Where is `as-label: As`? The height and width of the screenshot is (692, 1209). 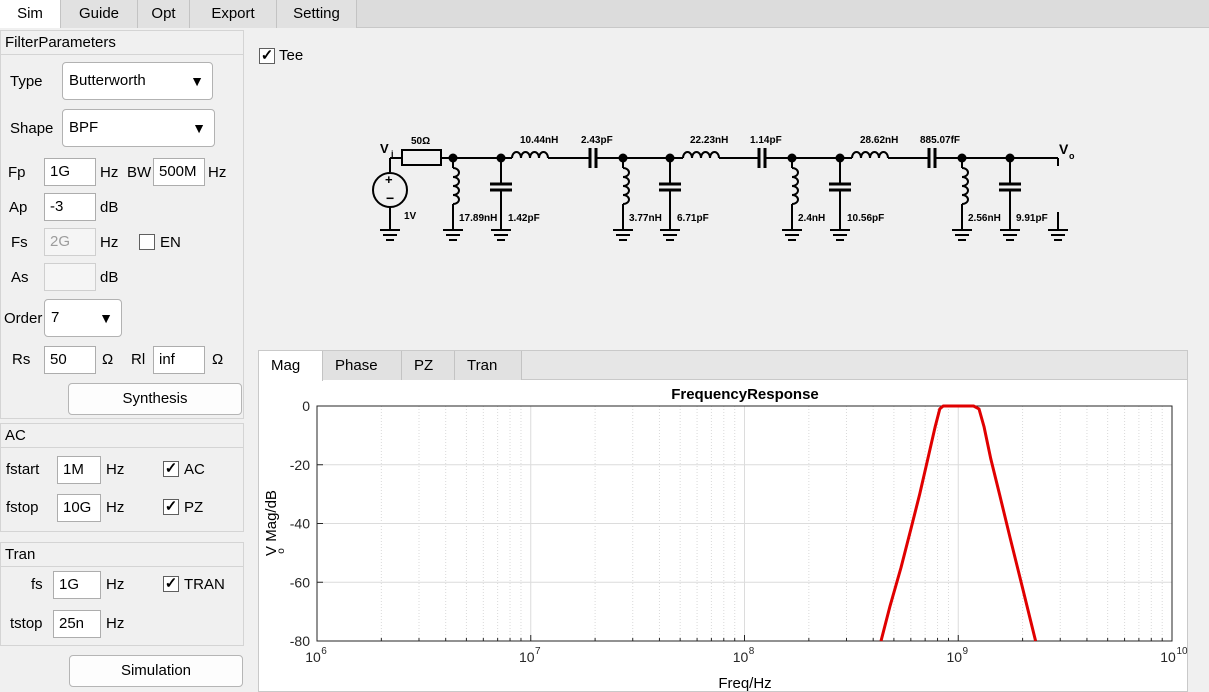 as-label: As is located at coordinates (20, 277).